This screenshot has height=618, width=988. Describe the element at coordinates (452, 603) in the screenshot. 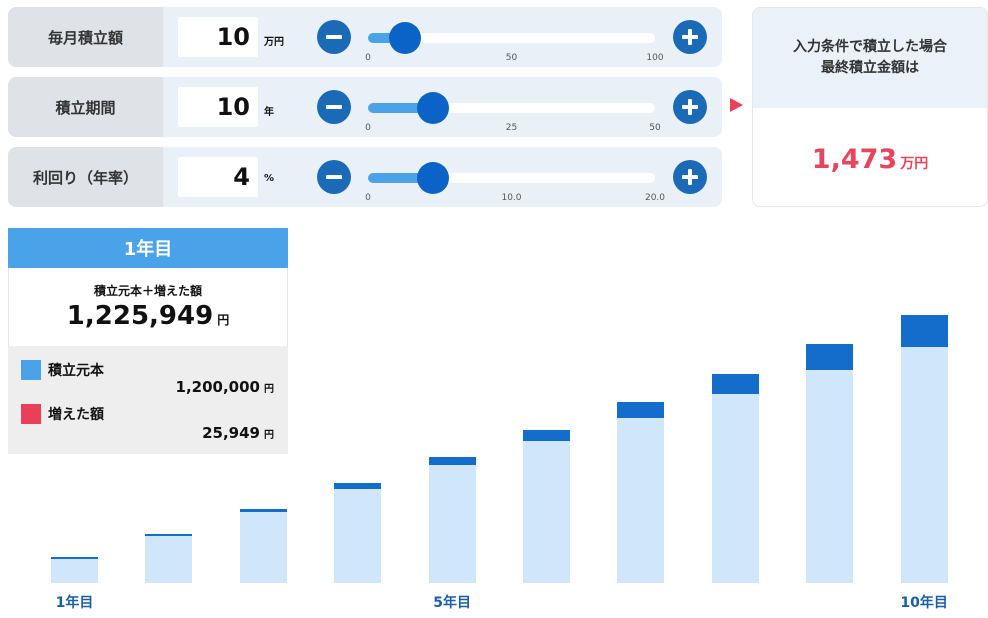

I see `x-axis-label: 5年目` at that location.